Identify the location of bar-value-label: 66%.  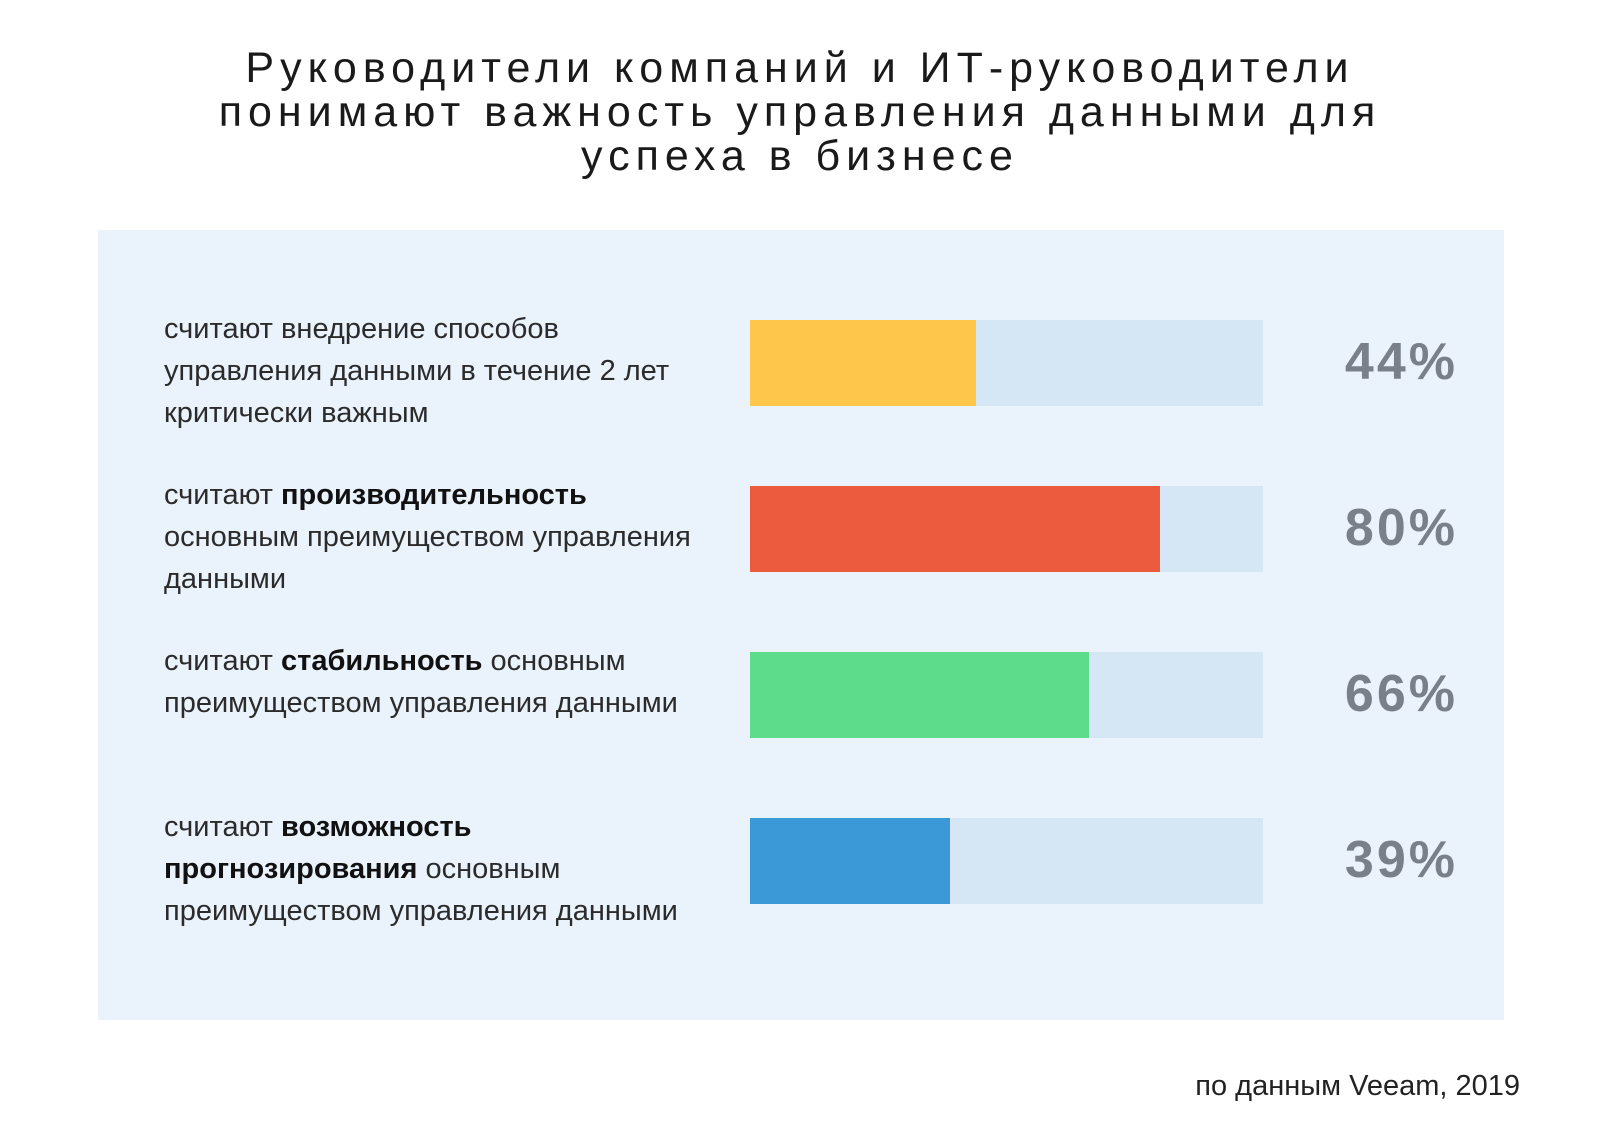
(1401, 694).